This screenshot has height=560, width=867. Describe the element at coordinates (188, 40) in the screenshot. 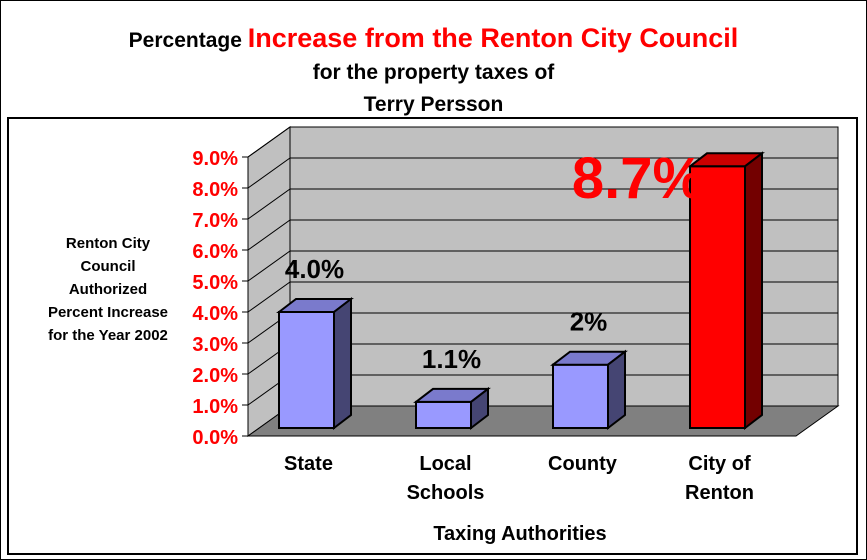

I see `title-prefix: Percentage` at that location.